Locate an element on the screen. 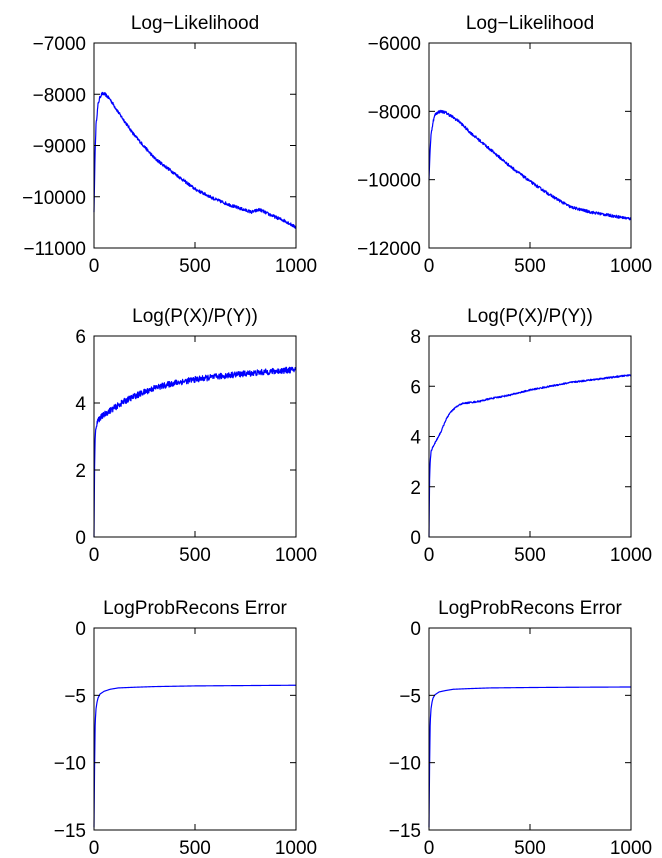 The image size is (662, 858). y-tick-label: −9000 is located at coordinates (59, 147).